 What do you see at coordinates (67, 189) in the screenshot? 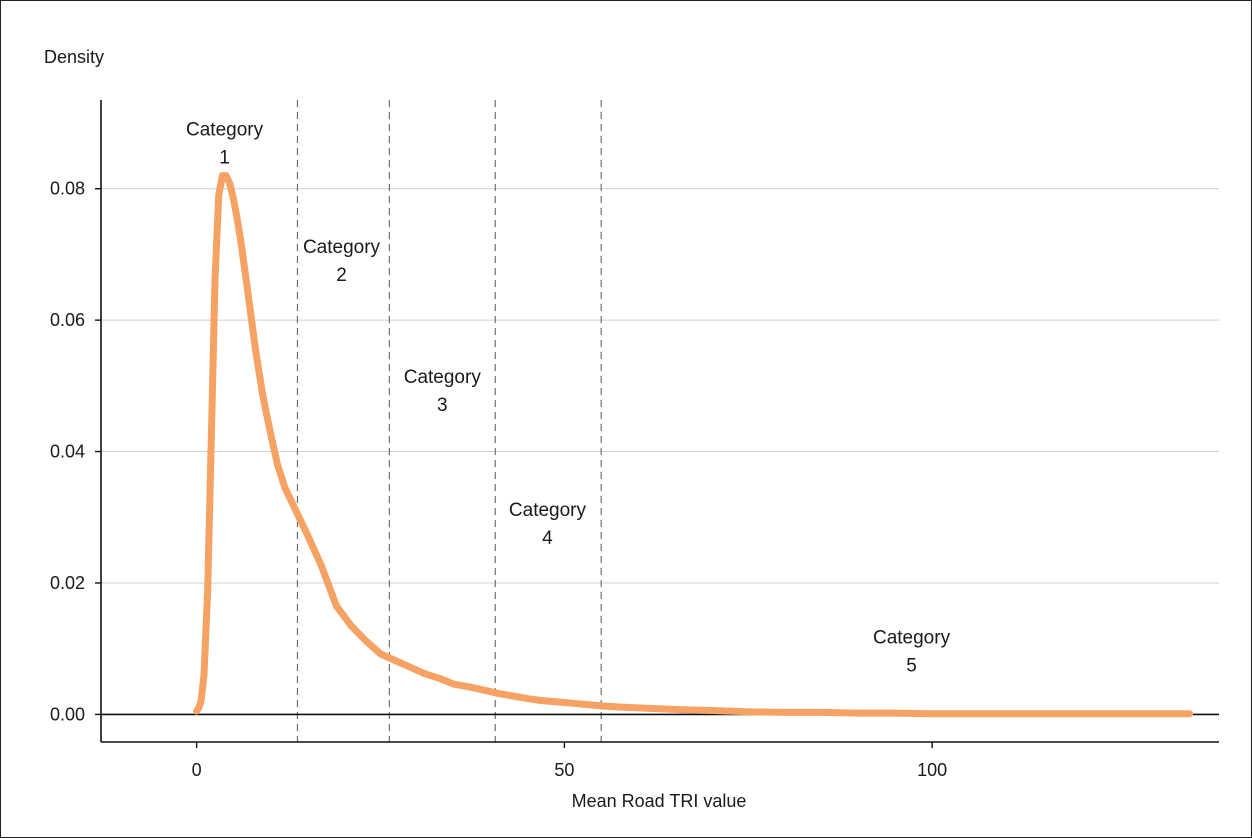
I see `y-tick-label: 0.08` at bounding box center [67, 189].